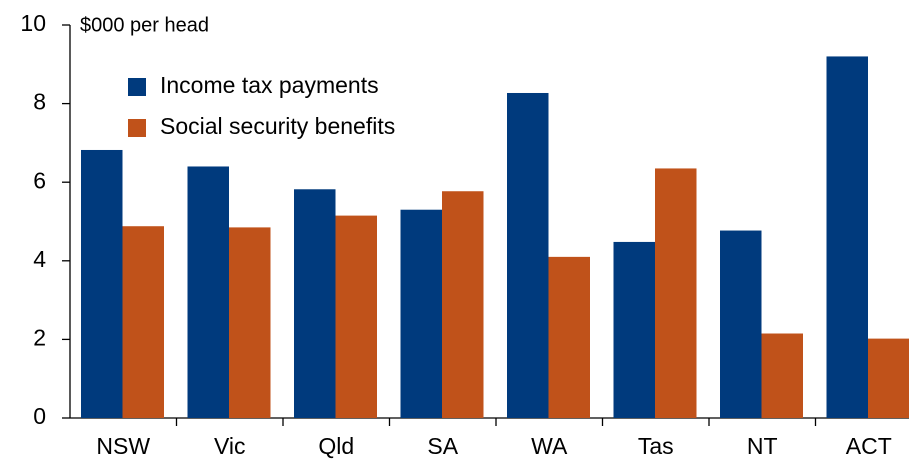 The height and width of the screenshot is (469, 909). Describe the element at coordinates (39, 102) in the screenshot. I see `y-tick-label: 8` at that location.